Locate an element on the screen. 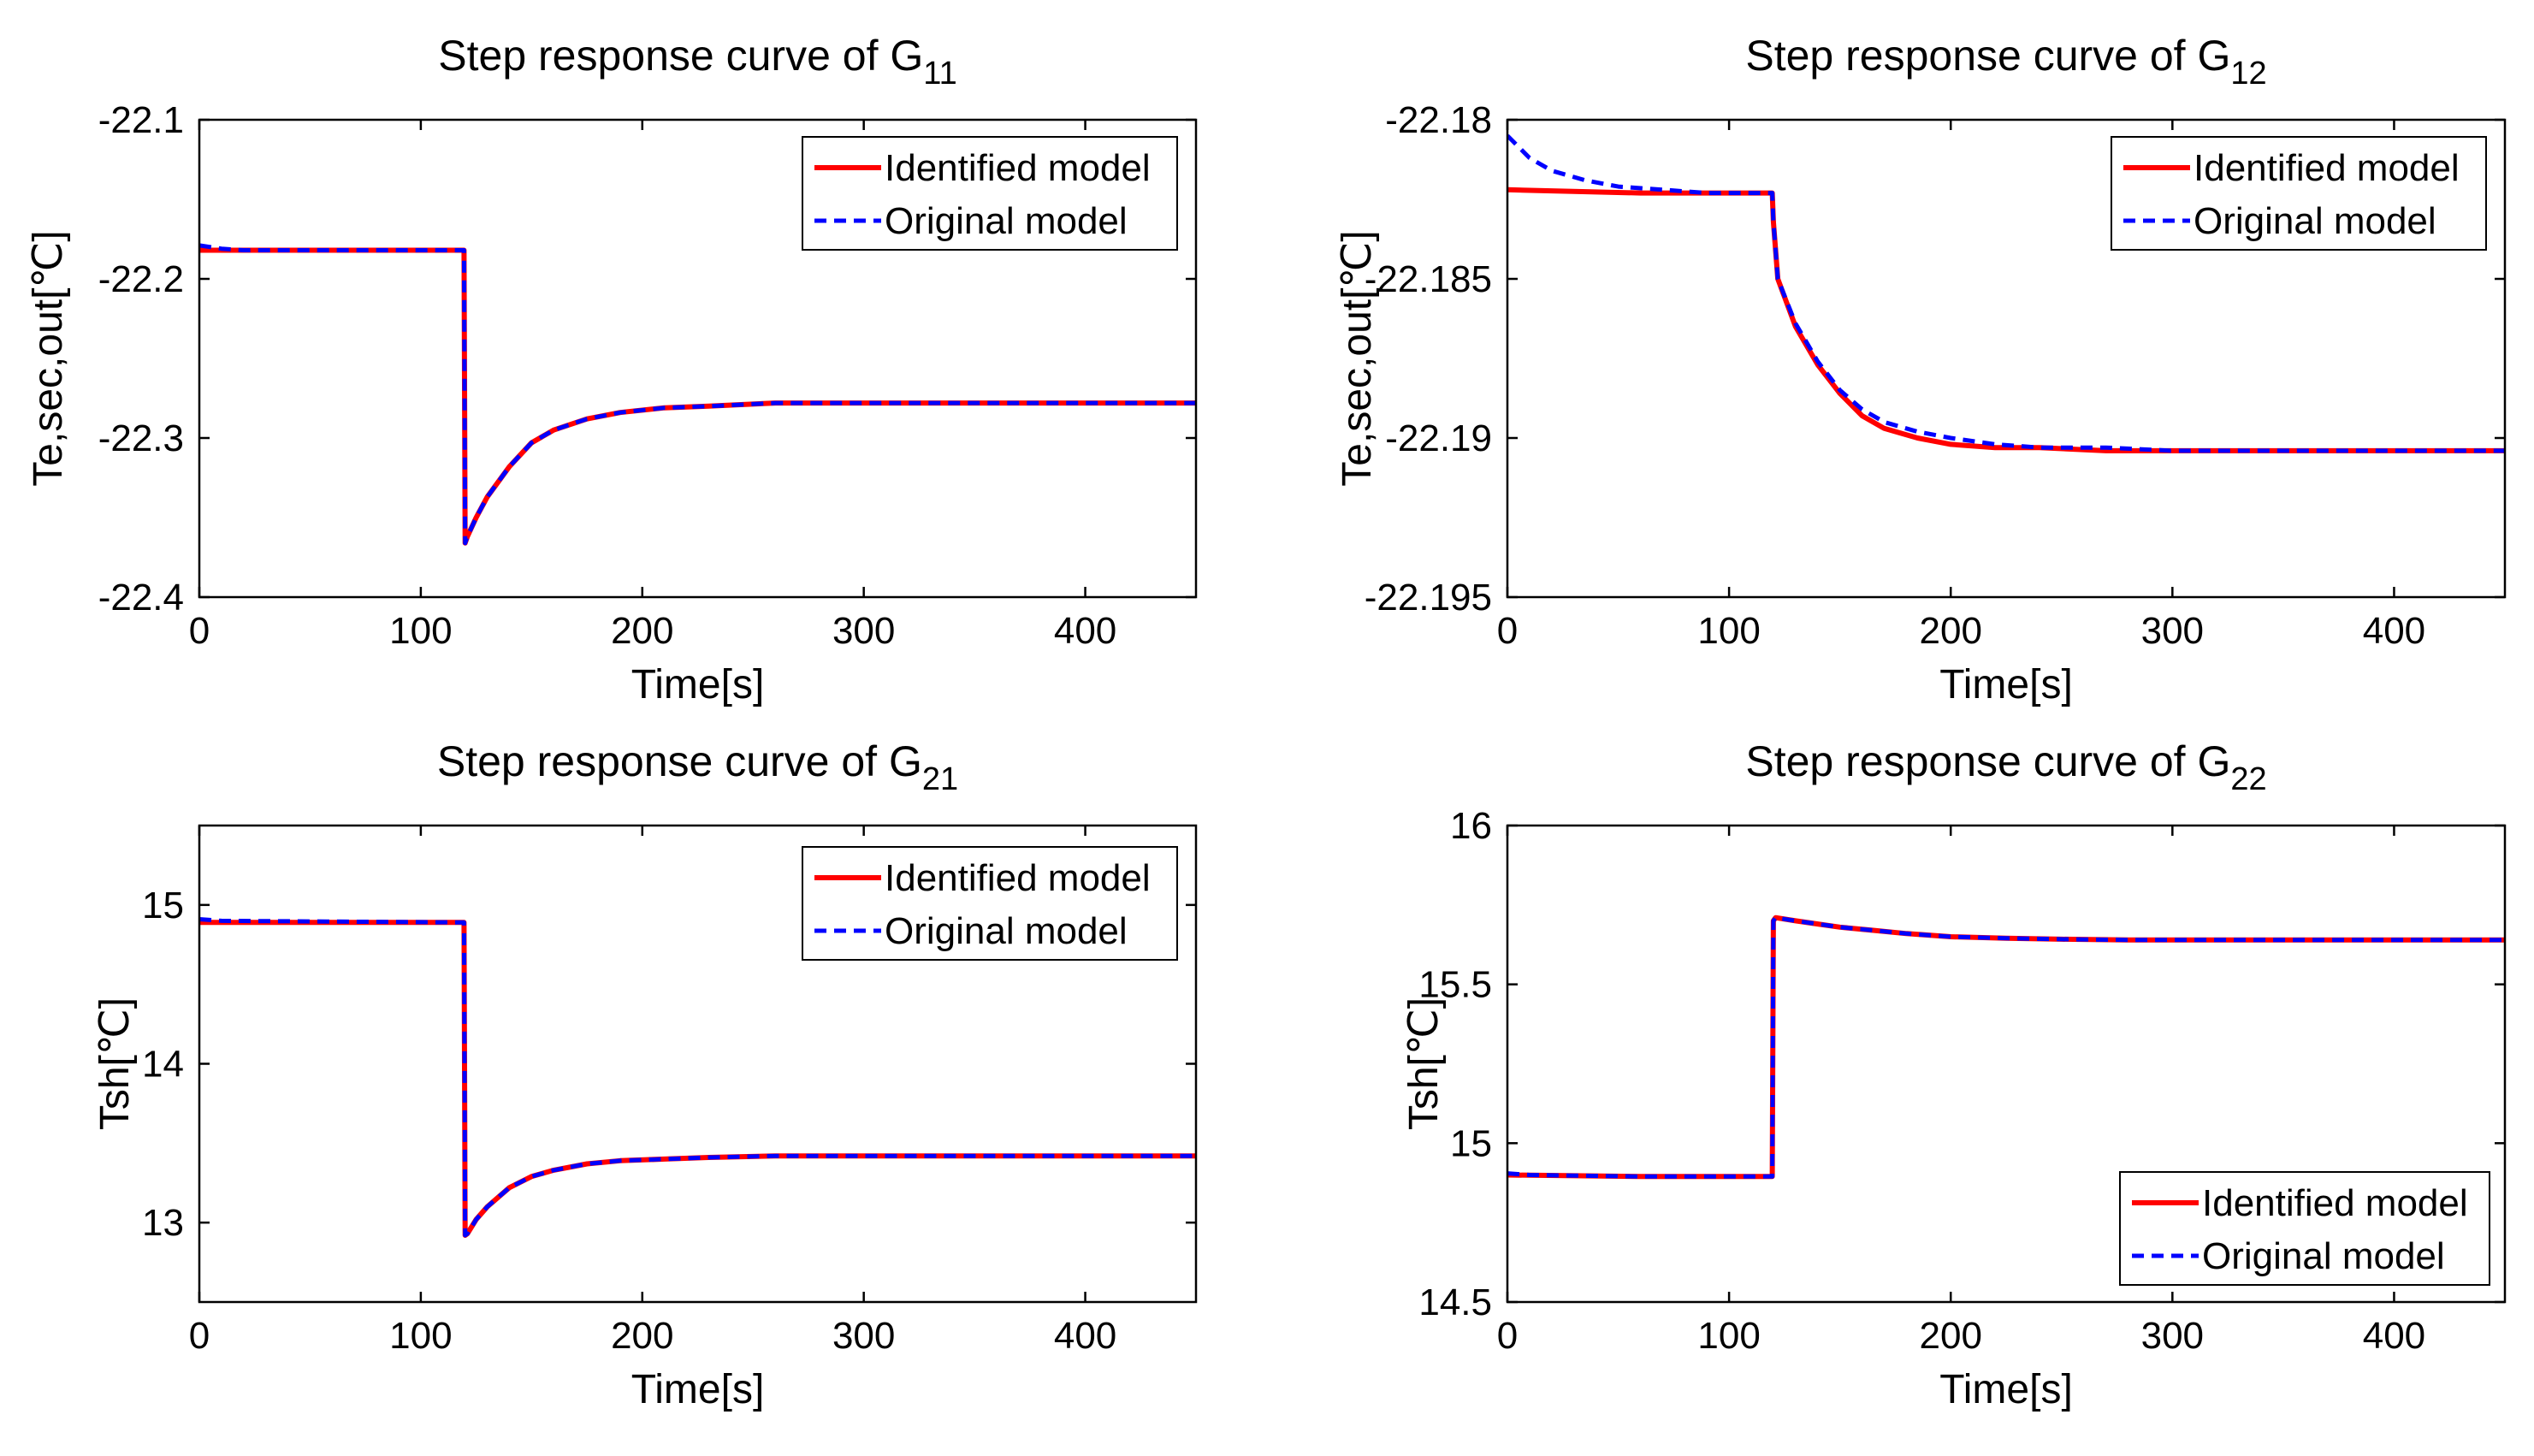 This screenshot has width=2534, height=1456. y-tick-label: -22.3 is located at coordinates (141, 438).